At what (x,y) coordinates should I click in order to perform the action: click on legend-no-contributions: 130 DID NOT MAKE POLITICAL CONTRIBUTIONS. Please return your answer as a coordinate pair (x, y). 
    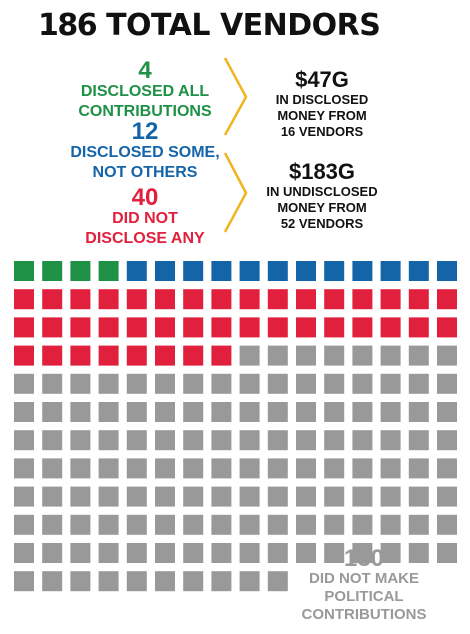
    Looking at the image, I should click on (364, 585).